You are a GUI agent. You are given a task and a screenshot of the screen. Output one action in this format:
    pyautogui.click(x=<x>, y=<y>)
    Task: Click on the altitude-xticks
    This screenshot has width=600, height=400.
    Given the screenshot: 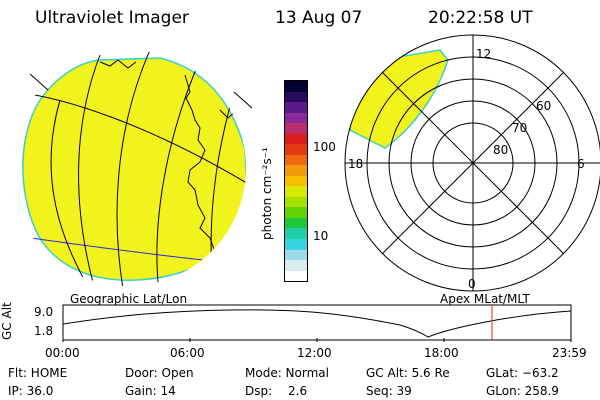 What is the action you would take?
    pyautogui.click(x=317, y=340)
    